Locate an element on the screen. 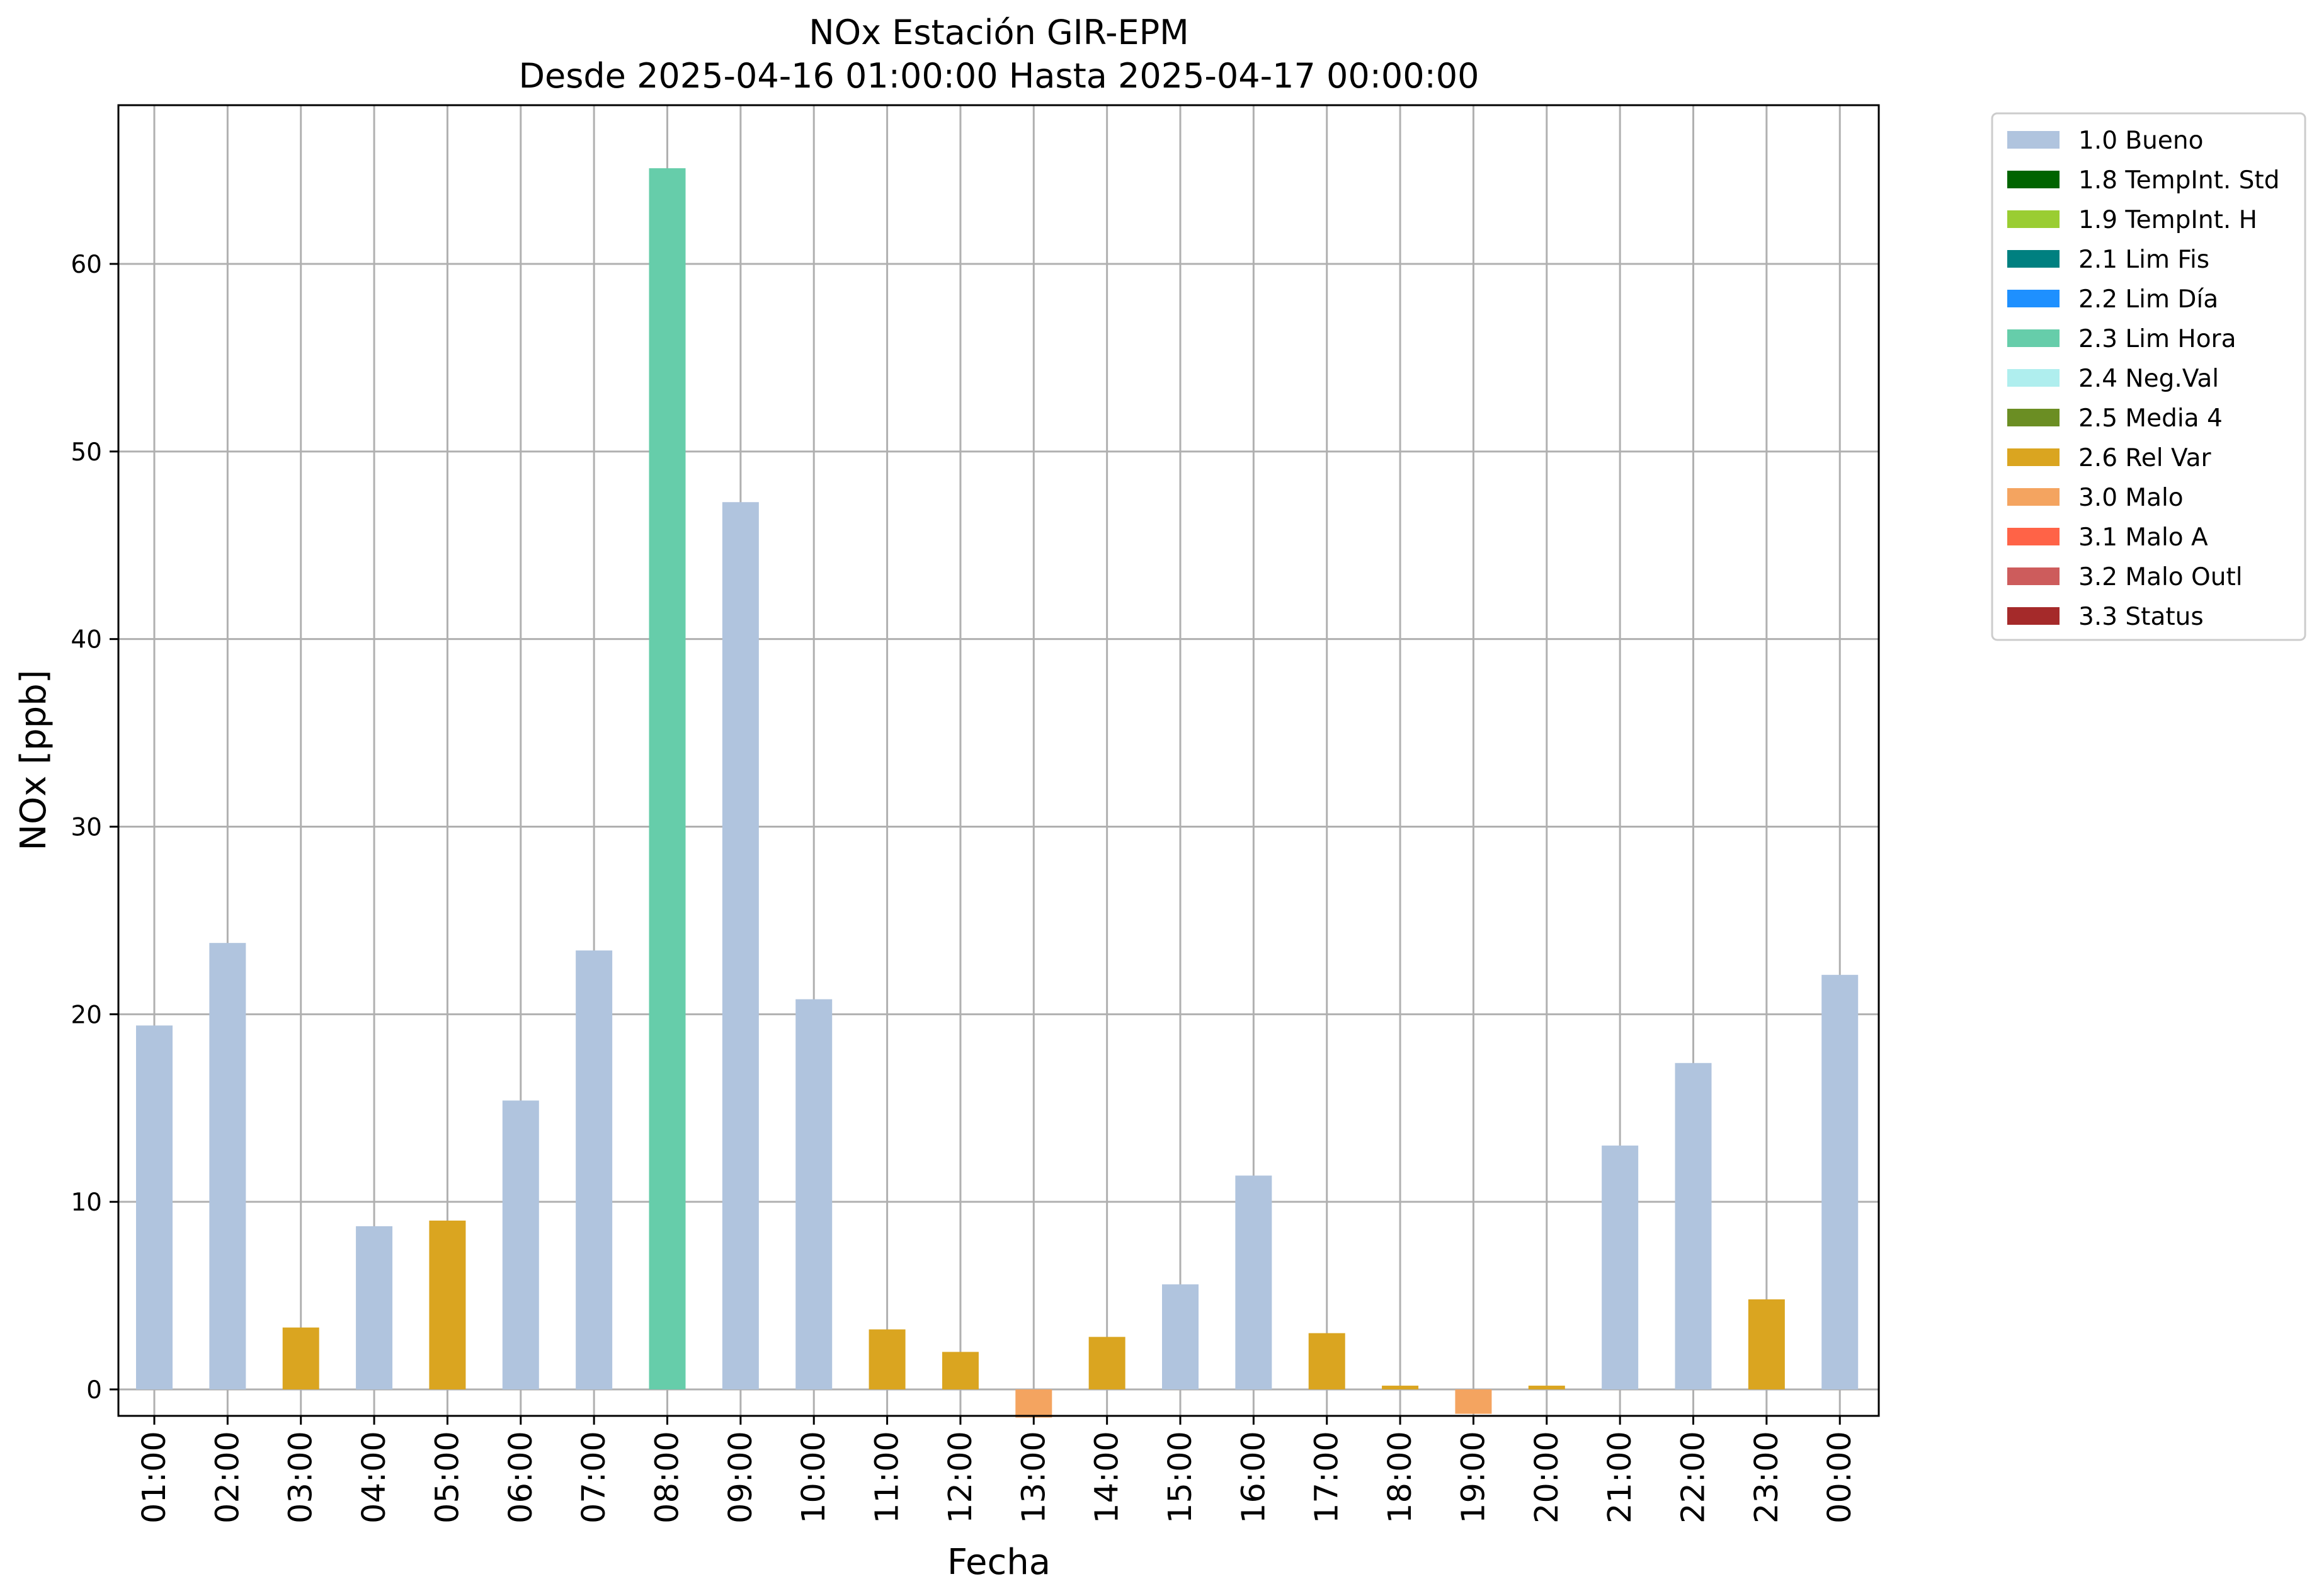 The image size is (2319, 1596). y-tick-label: 30 is located at coordinates (86, 828).